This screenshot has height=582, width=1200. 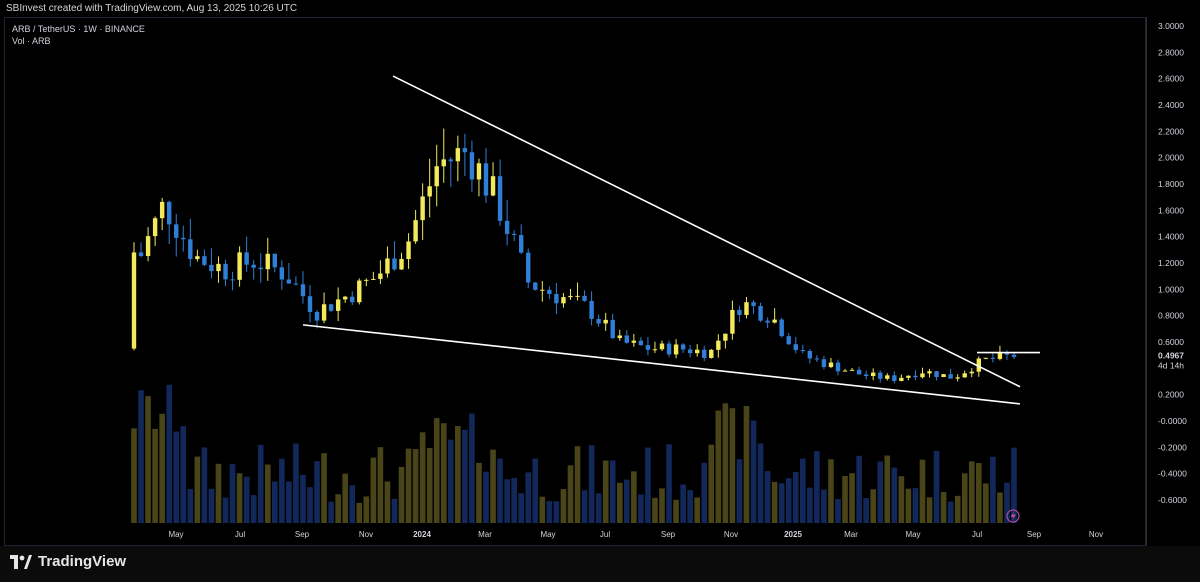 I want to click on x-tick-label: Nov, so click(x=366, y=534).